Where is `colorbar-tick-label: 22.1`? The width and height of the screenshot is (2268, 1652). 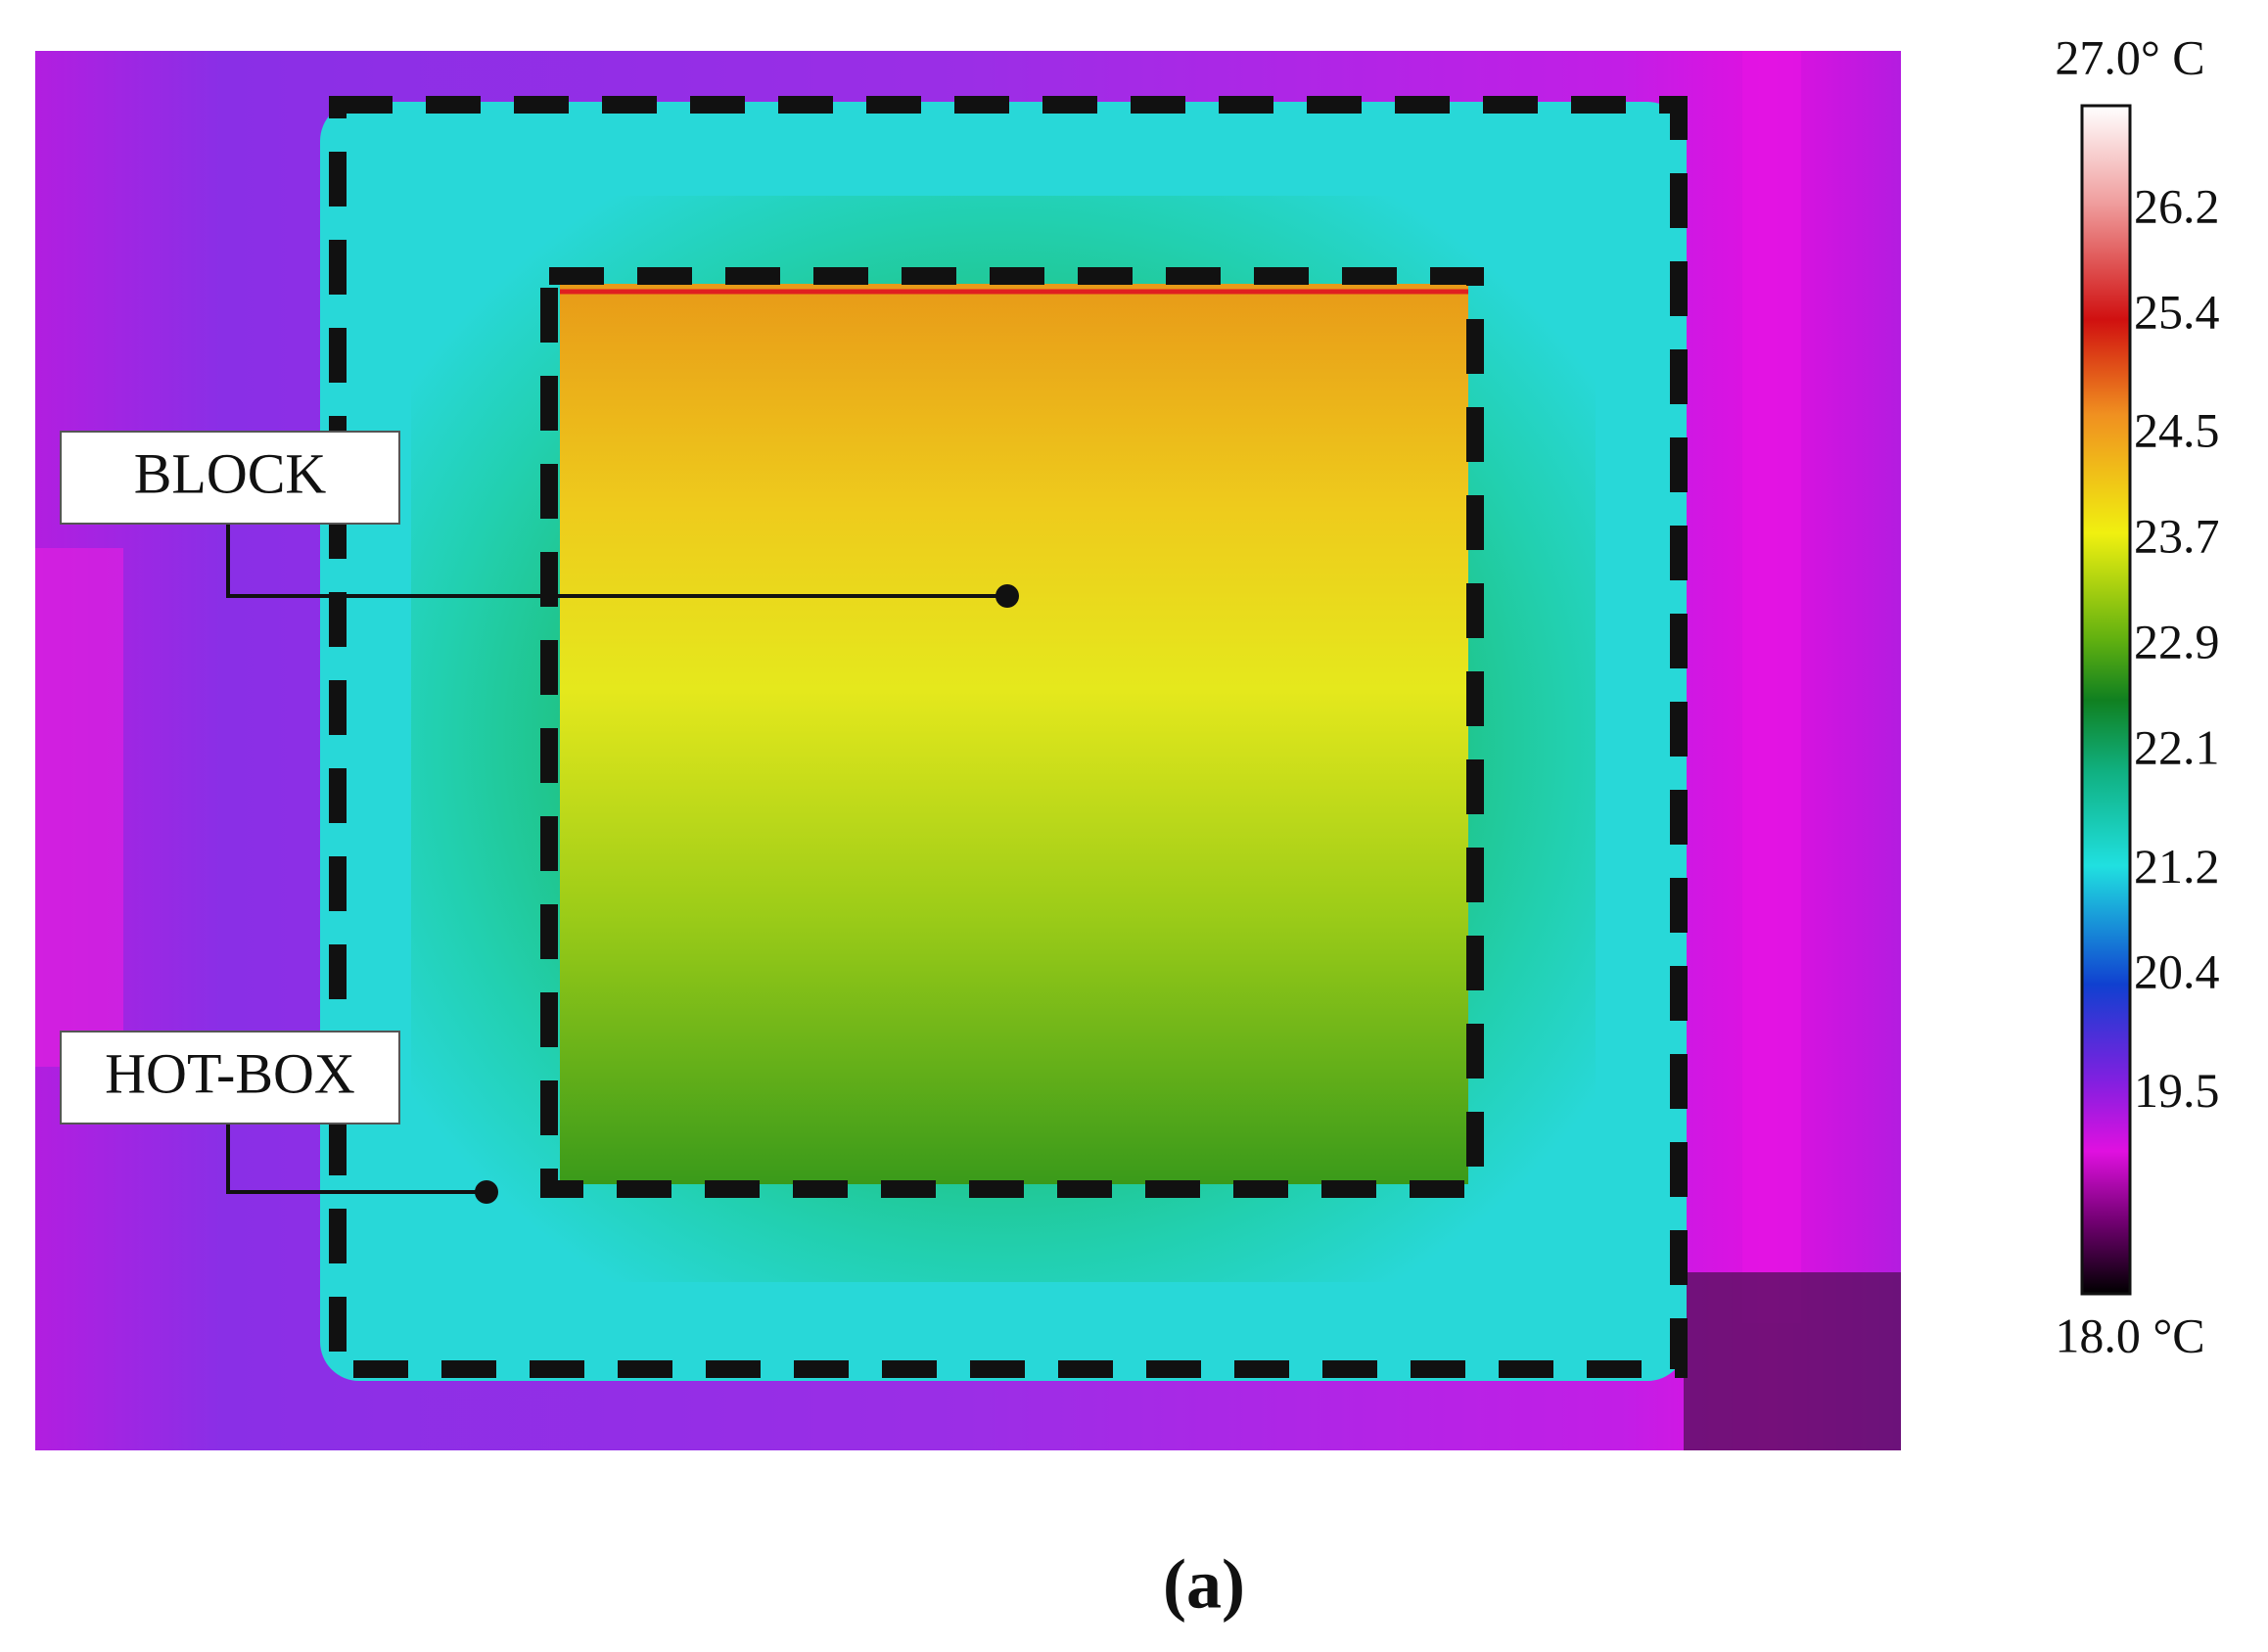
colorbar-tick-label: 22.1 is located at coordinates (2177, 746).